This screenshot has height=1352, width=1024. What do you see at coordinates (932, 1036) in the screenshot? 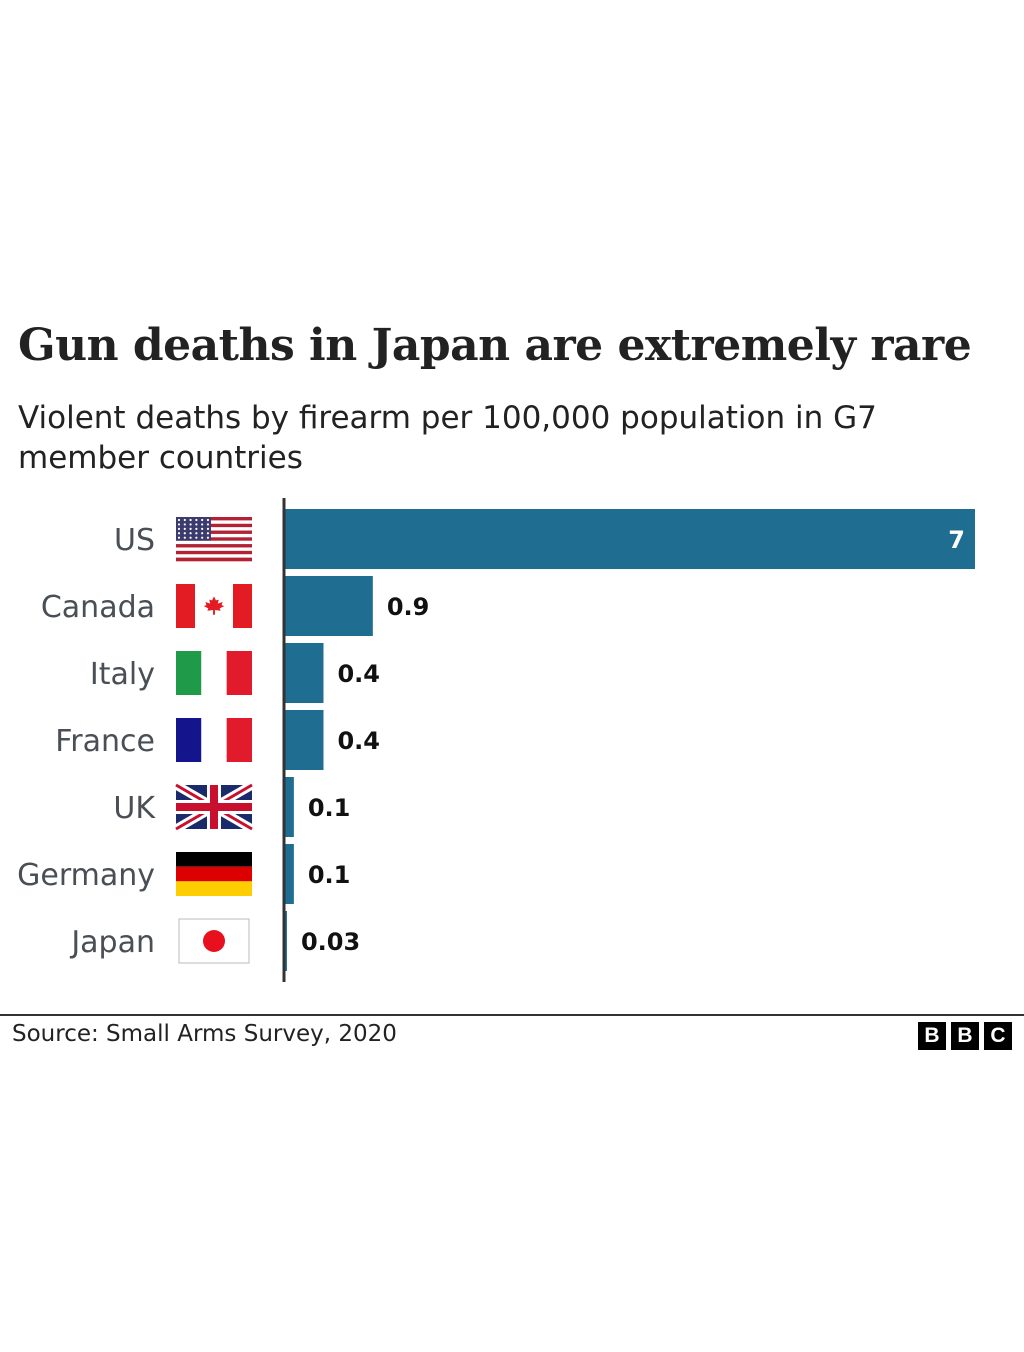
I see `bbc-logo-block-1: B` at bounding box center [932, 1036].